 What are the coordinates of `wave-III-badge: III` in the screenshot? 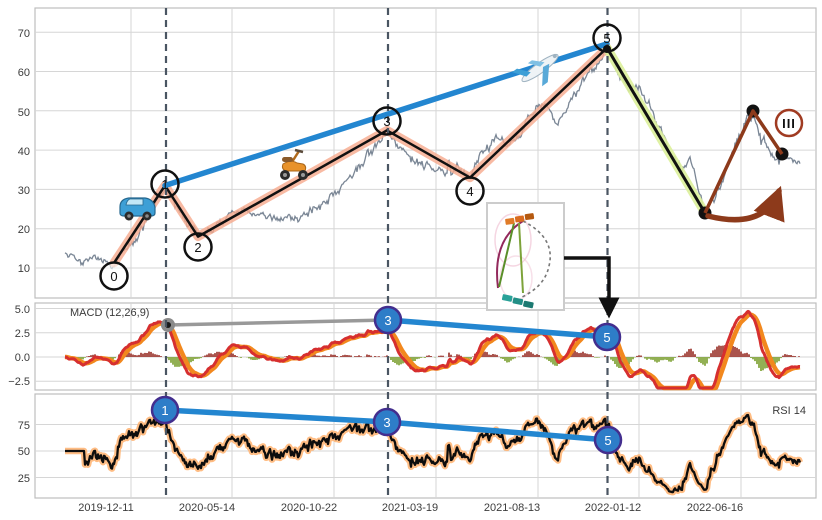 It's located at (789, 123).